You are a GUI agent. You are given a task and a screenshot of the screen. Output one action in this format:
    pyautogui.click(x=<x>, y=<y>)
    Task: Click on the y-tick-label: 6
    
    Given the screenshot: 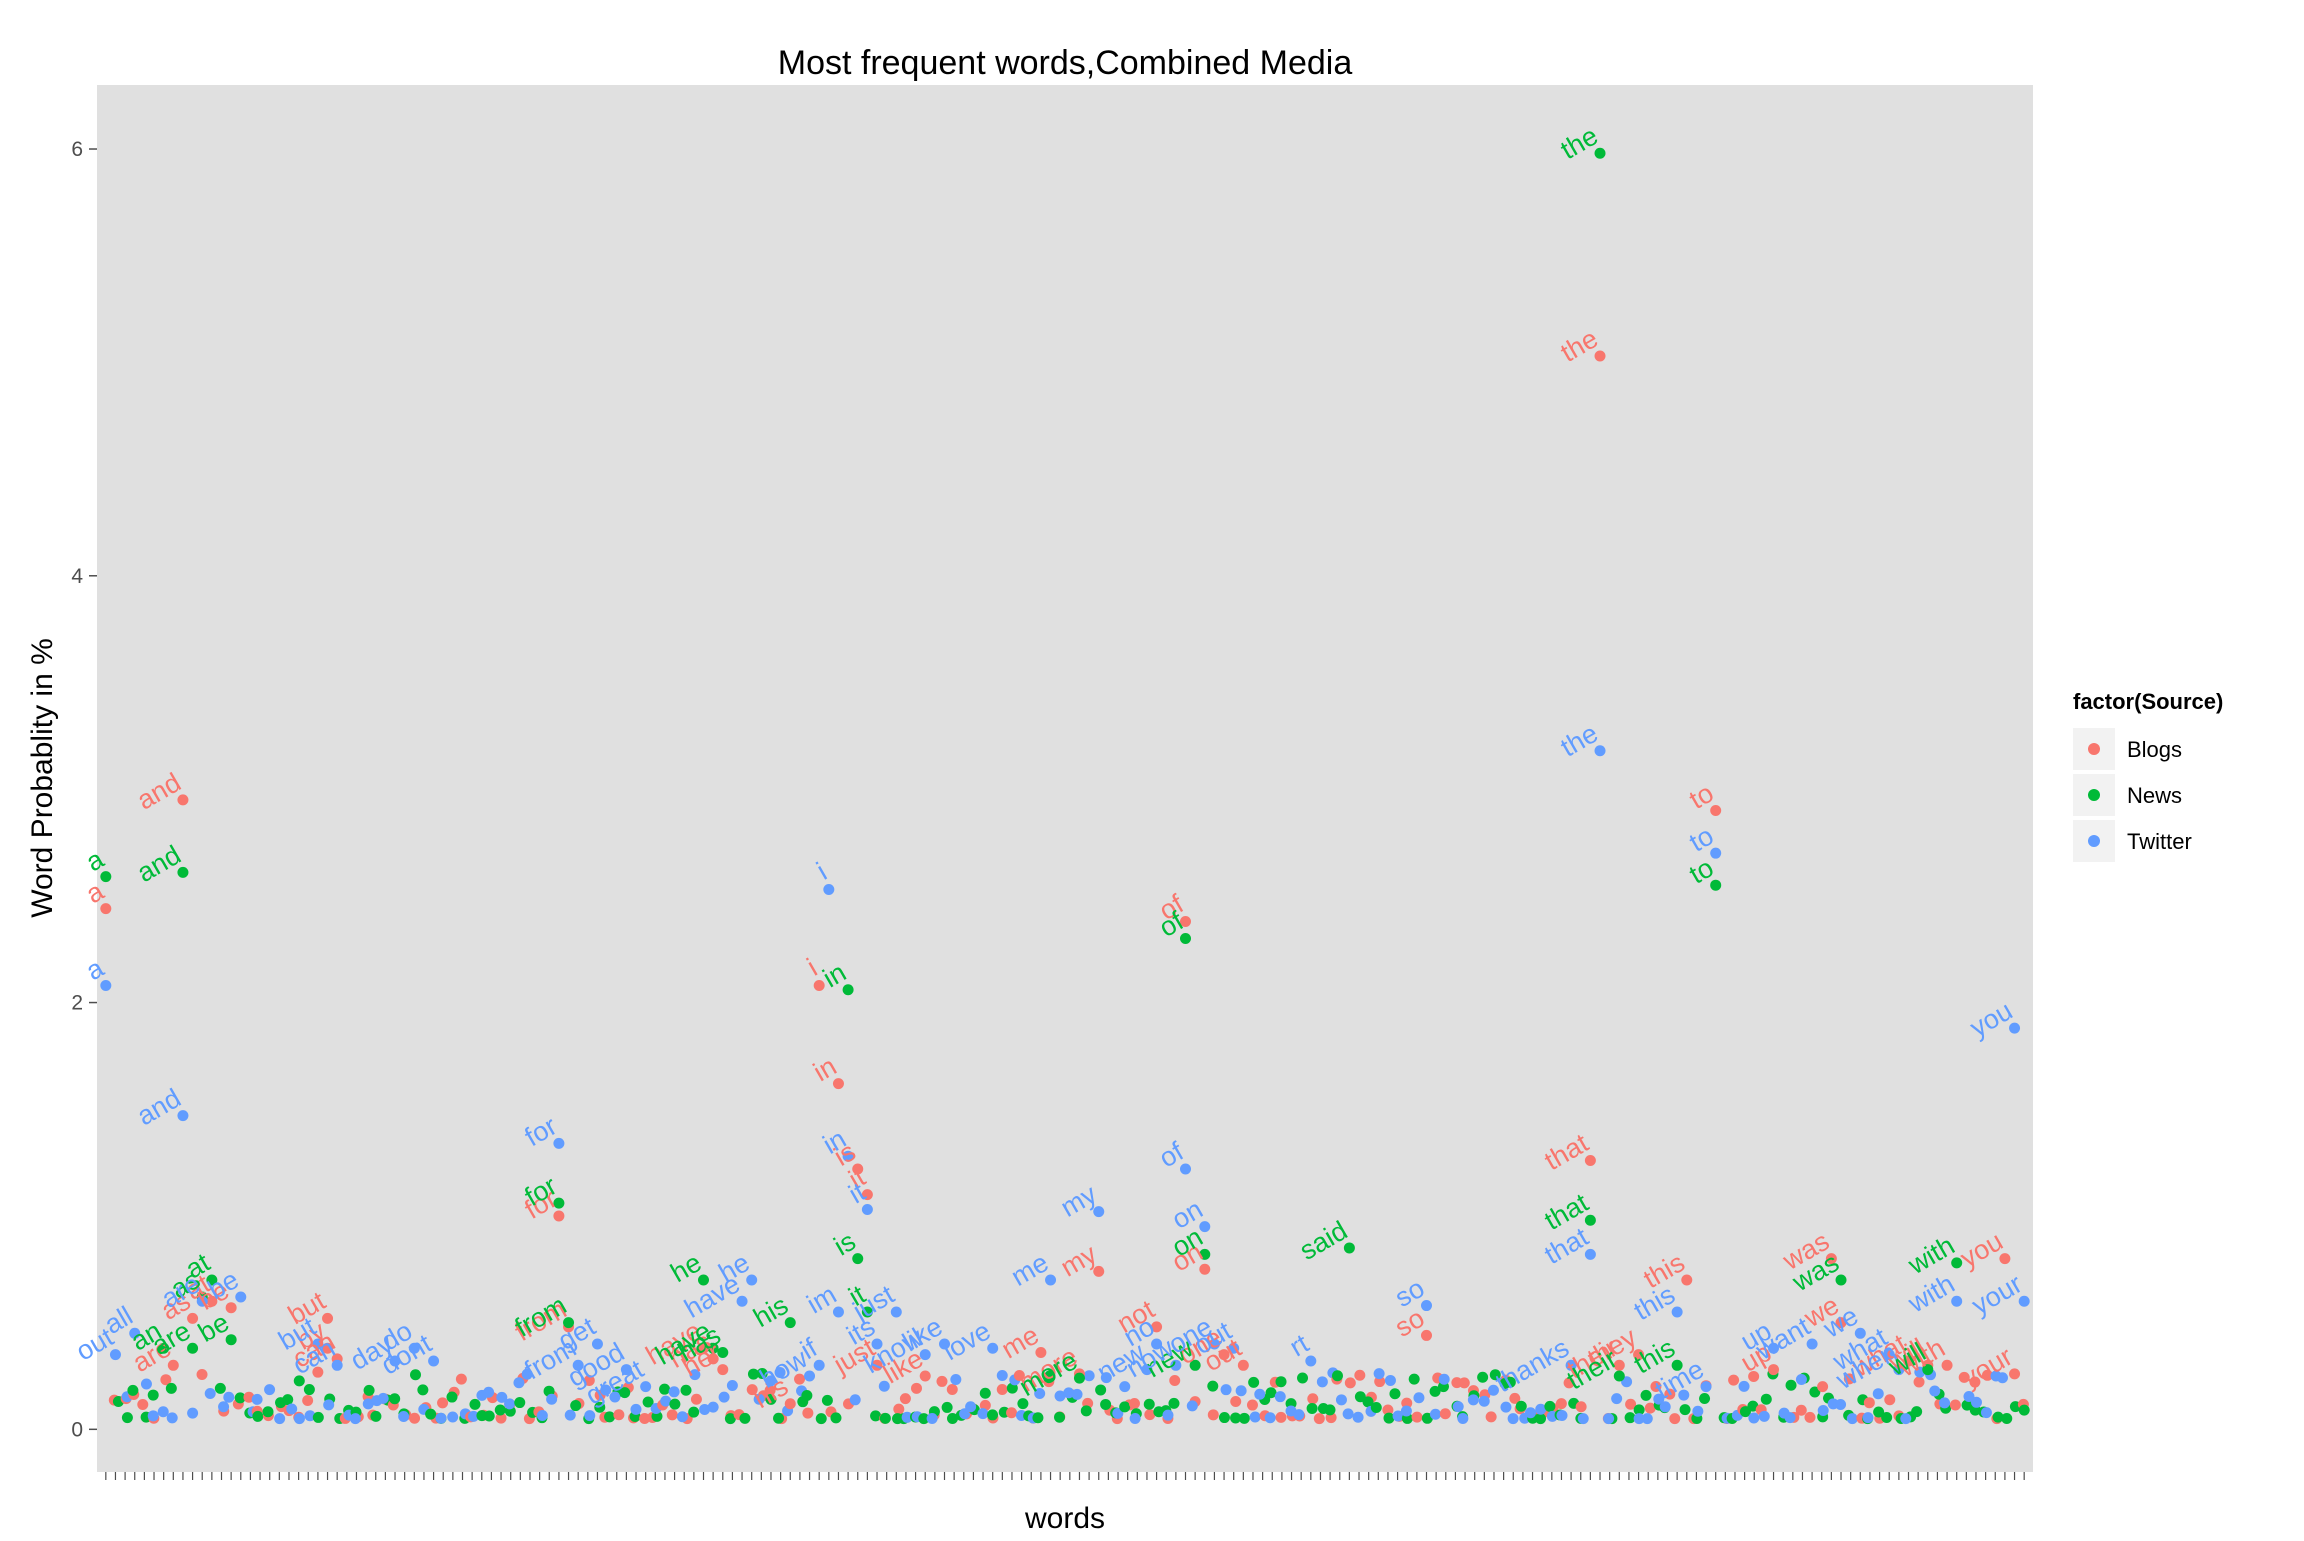 What is the action you would take?
    pyautogui.click(x=77, y=149)
    